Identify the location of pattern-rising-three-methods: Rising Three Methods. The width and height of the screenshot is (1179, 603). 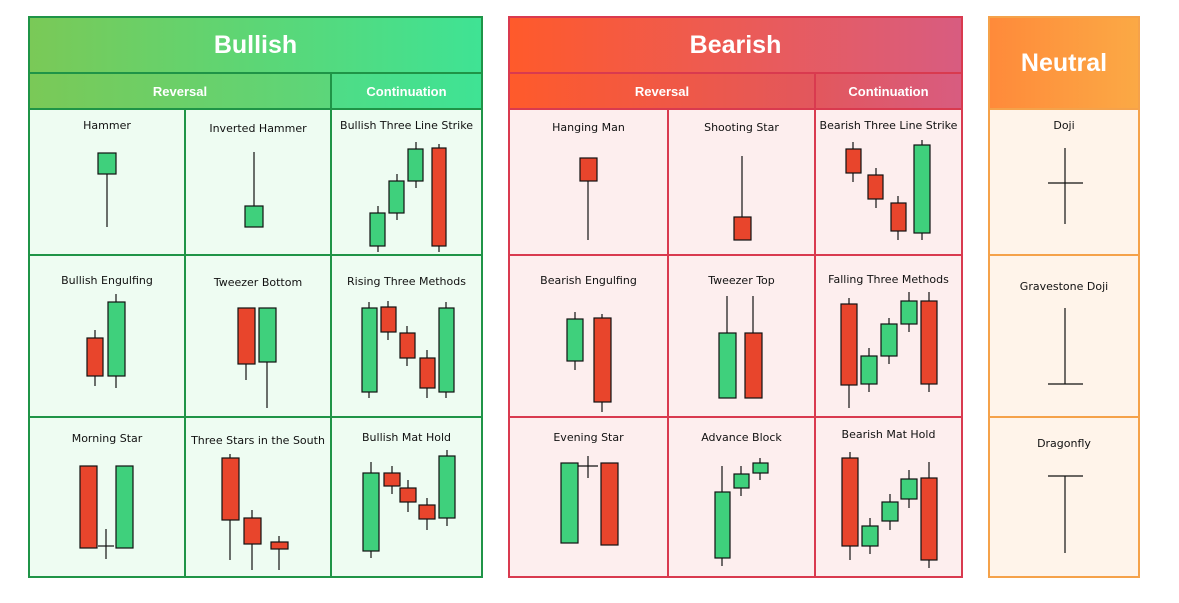
(406, 337).